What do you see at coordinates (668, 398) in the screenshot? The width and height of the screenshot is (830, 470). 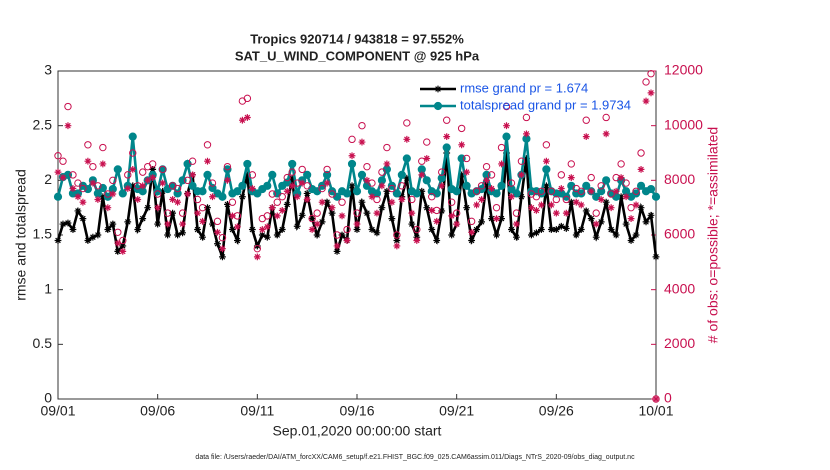 I see `y2-tick-label: 0` at bounding box center [668, 398].